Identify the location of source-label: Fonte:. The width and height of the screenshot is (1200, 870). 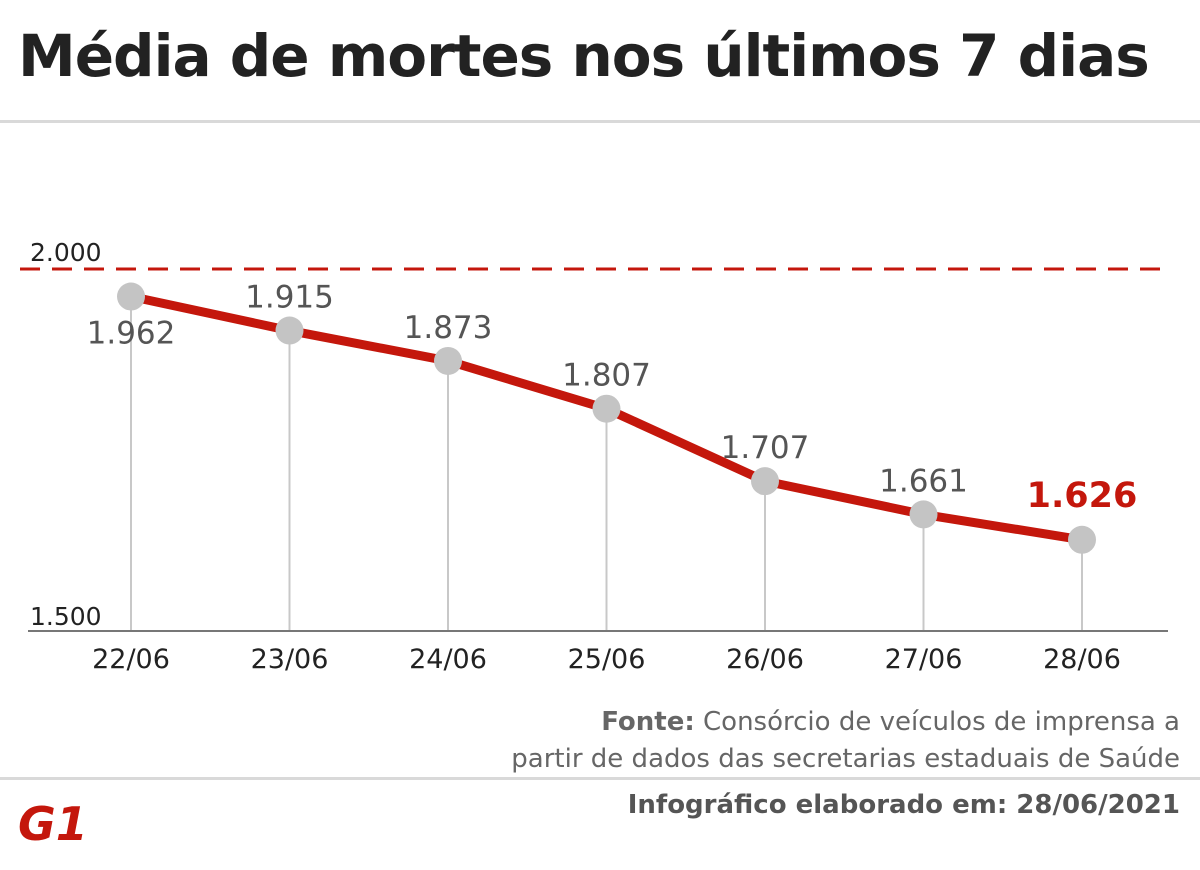
(648, 722).